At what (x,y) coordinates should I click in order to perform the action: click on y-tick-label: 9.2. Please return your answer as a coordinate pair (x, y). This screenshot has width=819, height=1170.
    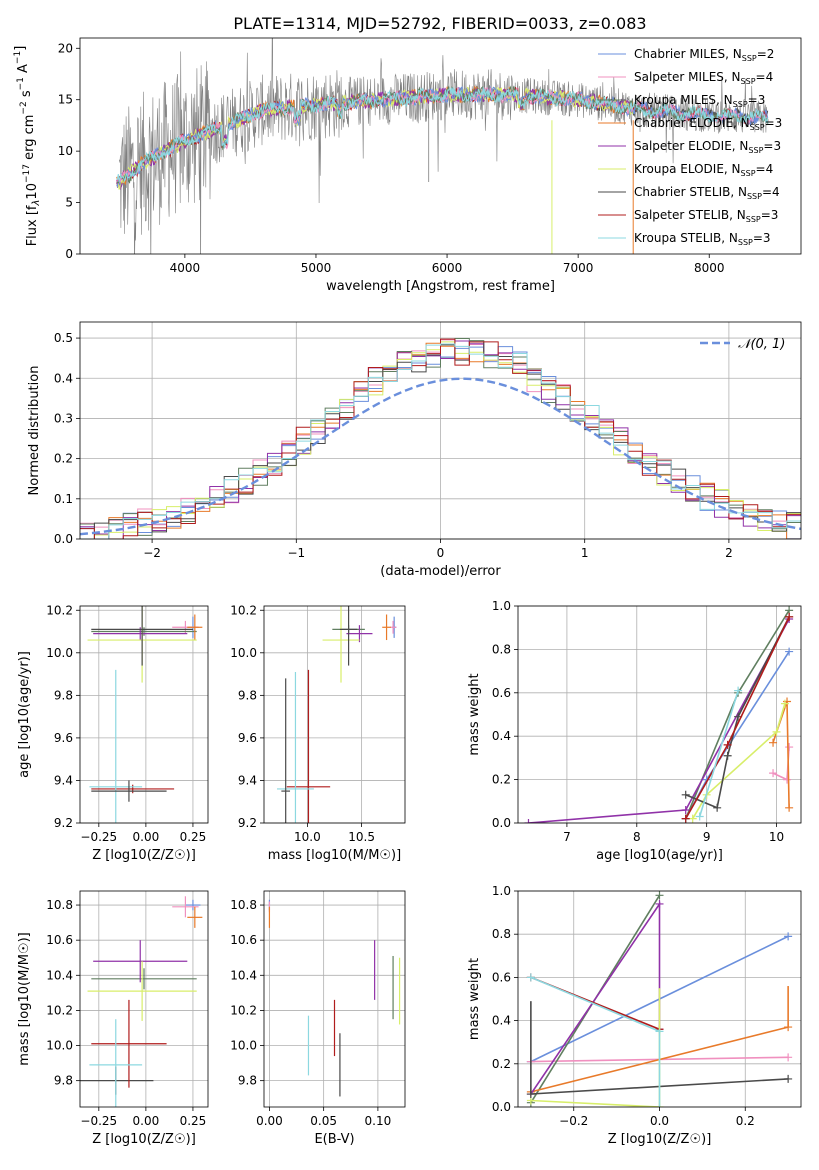
    Looking at the image, I should click on (247, 823).